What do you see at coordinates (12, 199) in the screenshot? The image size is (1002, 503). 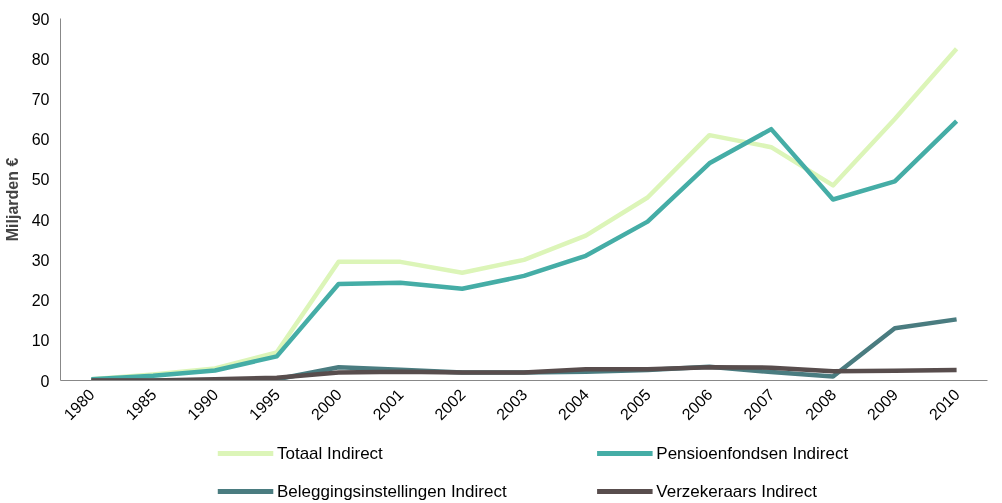 I see `y-axis-title: Miljarden €` at bounding box center [12, 199].